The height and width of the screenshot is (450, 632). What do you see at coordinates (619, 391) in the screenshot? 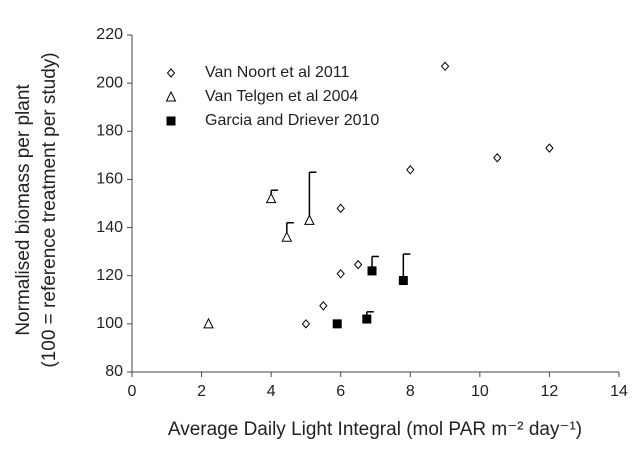
I see `x-tick-label: 14` at bounding box center [619, 391].